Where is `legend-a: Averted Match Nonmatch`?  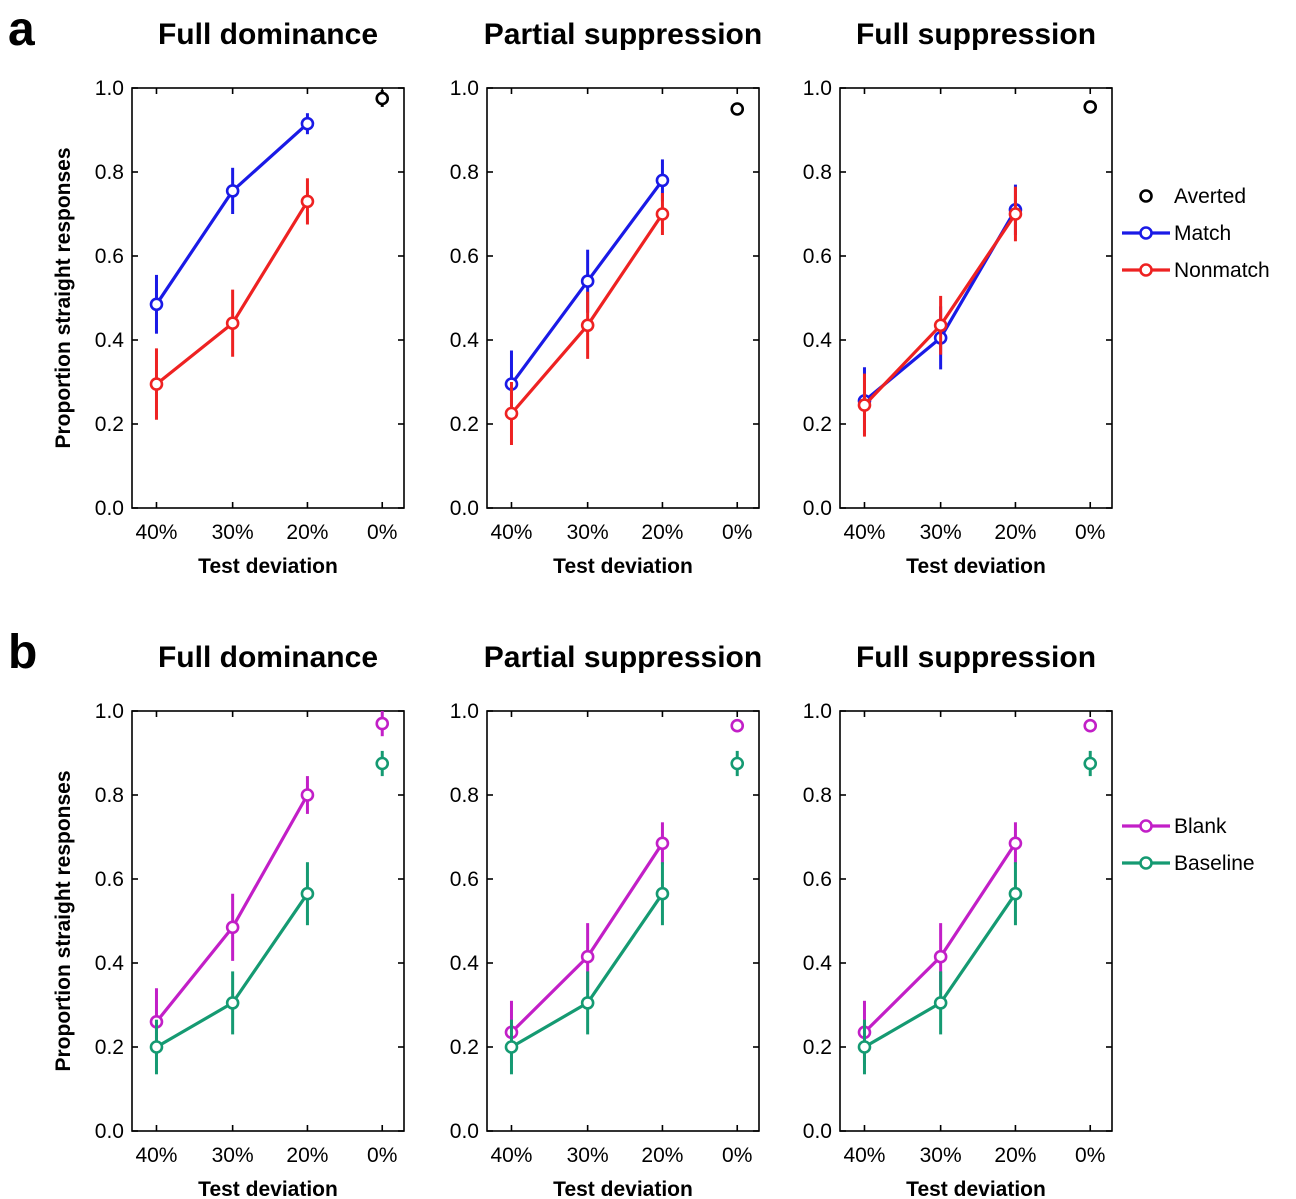 legend-a: Averted Match Nonmatch is located at coordinates (1196, 233).